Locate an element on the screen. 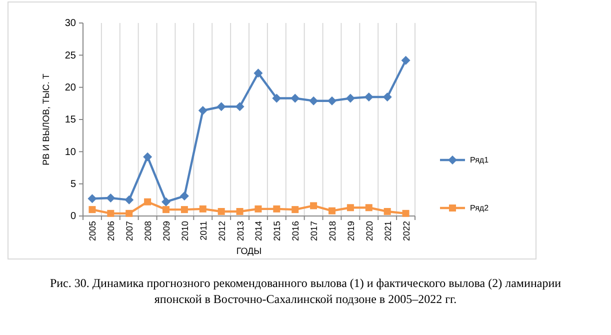  text: Рис. 30. Динамика прогнозного рекомендованного вылова (1) и фактического вылова (2) ламинарии японской в Восточно-Сахалинской подзоне в 2005–2022 гг. is located at coordinates (306, 291).